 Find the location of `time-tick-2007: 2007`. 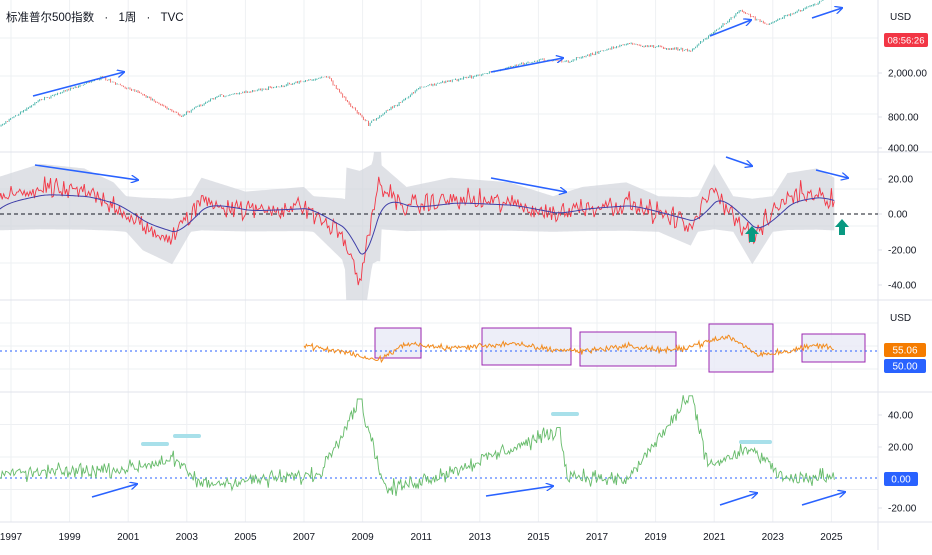

time-tick-2007: 2007 is located at coordinates (304, 537).